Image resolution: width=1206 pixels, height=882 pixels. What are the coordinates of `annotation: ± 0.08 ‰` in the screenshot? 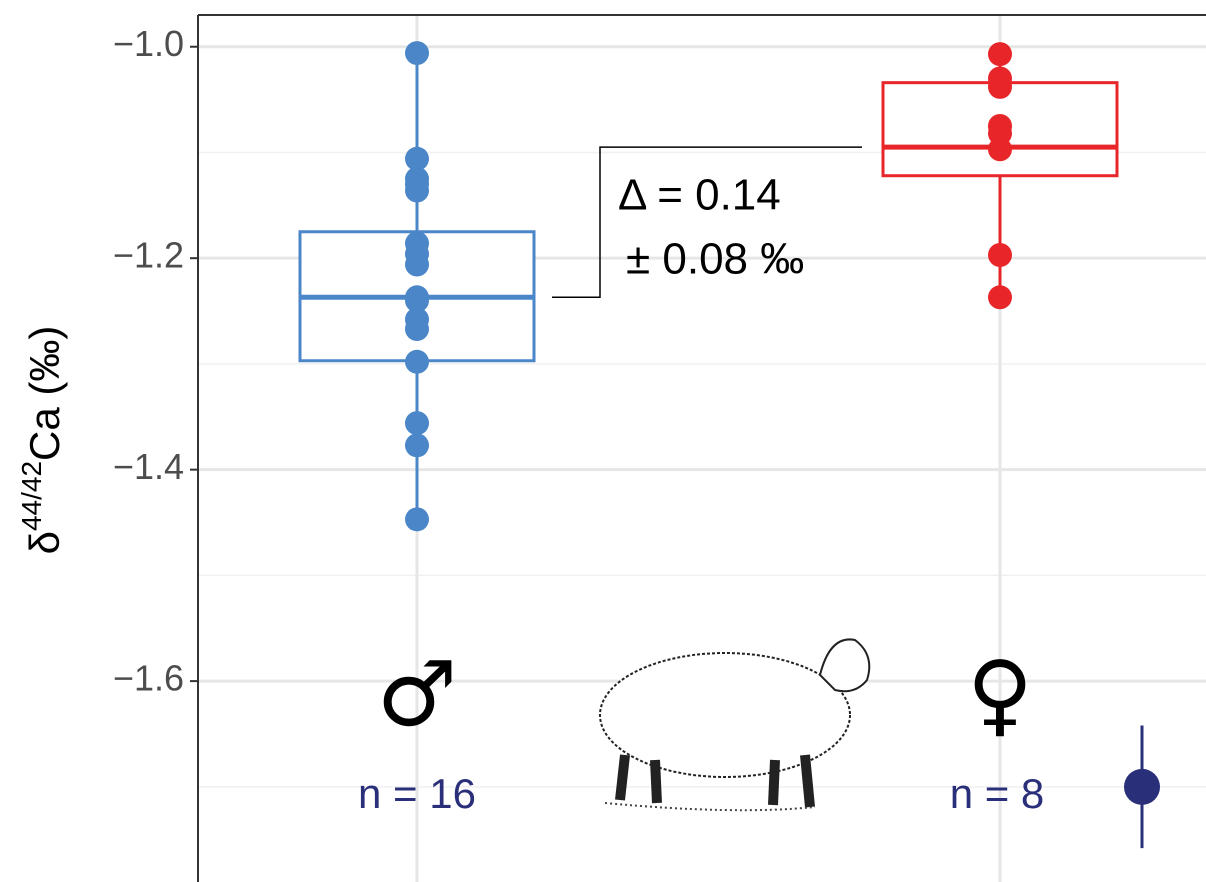 It's located at (715, 259).